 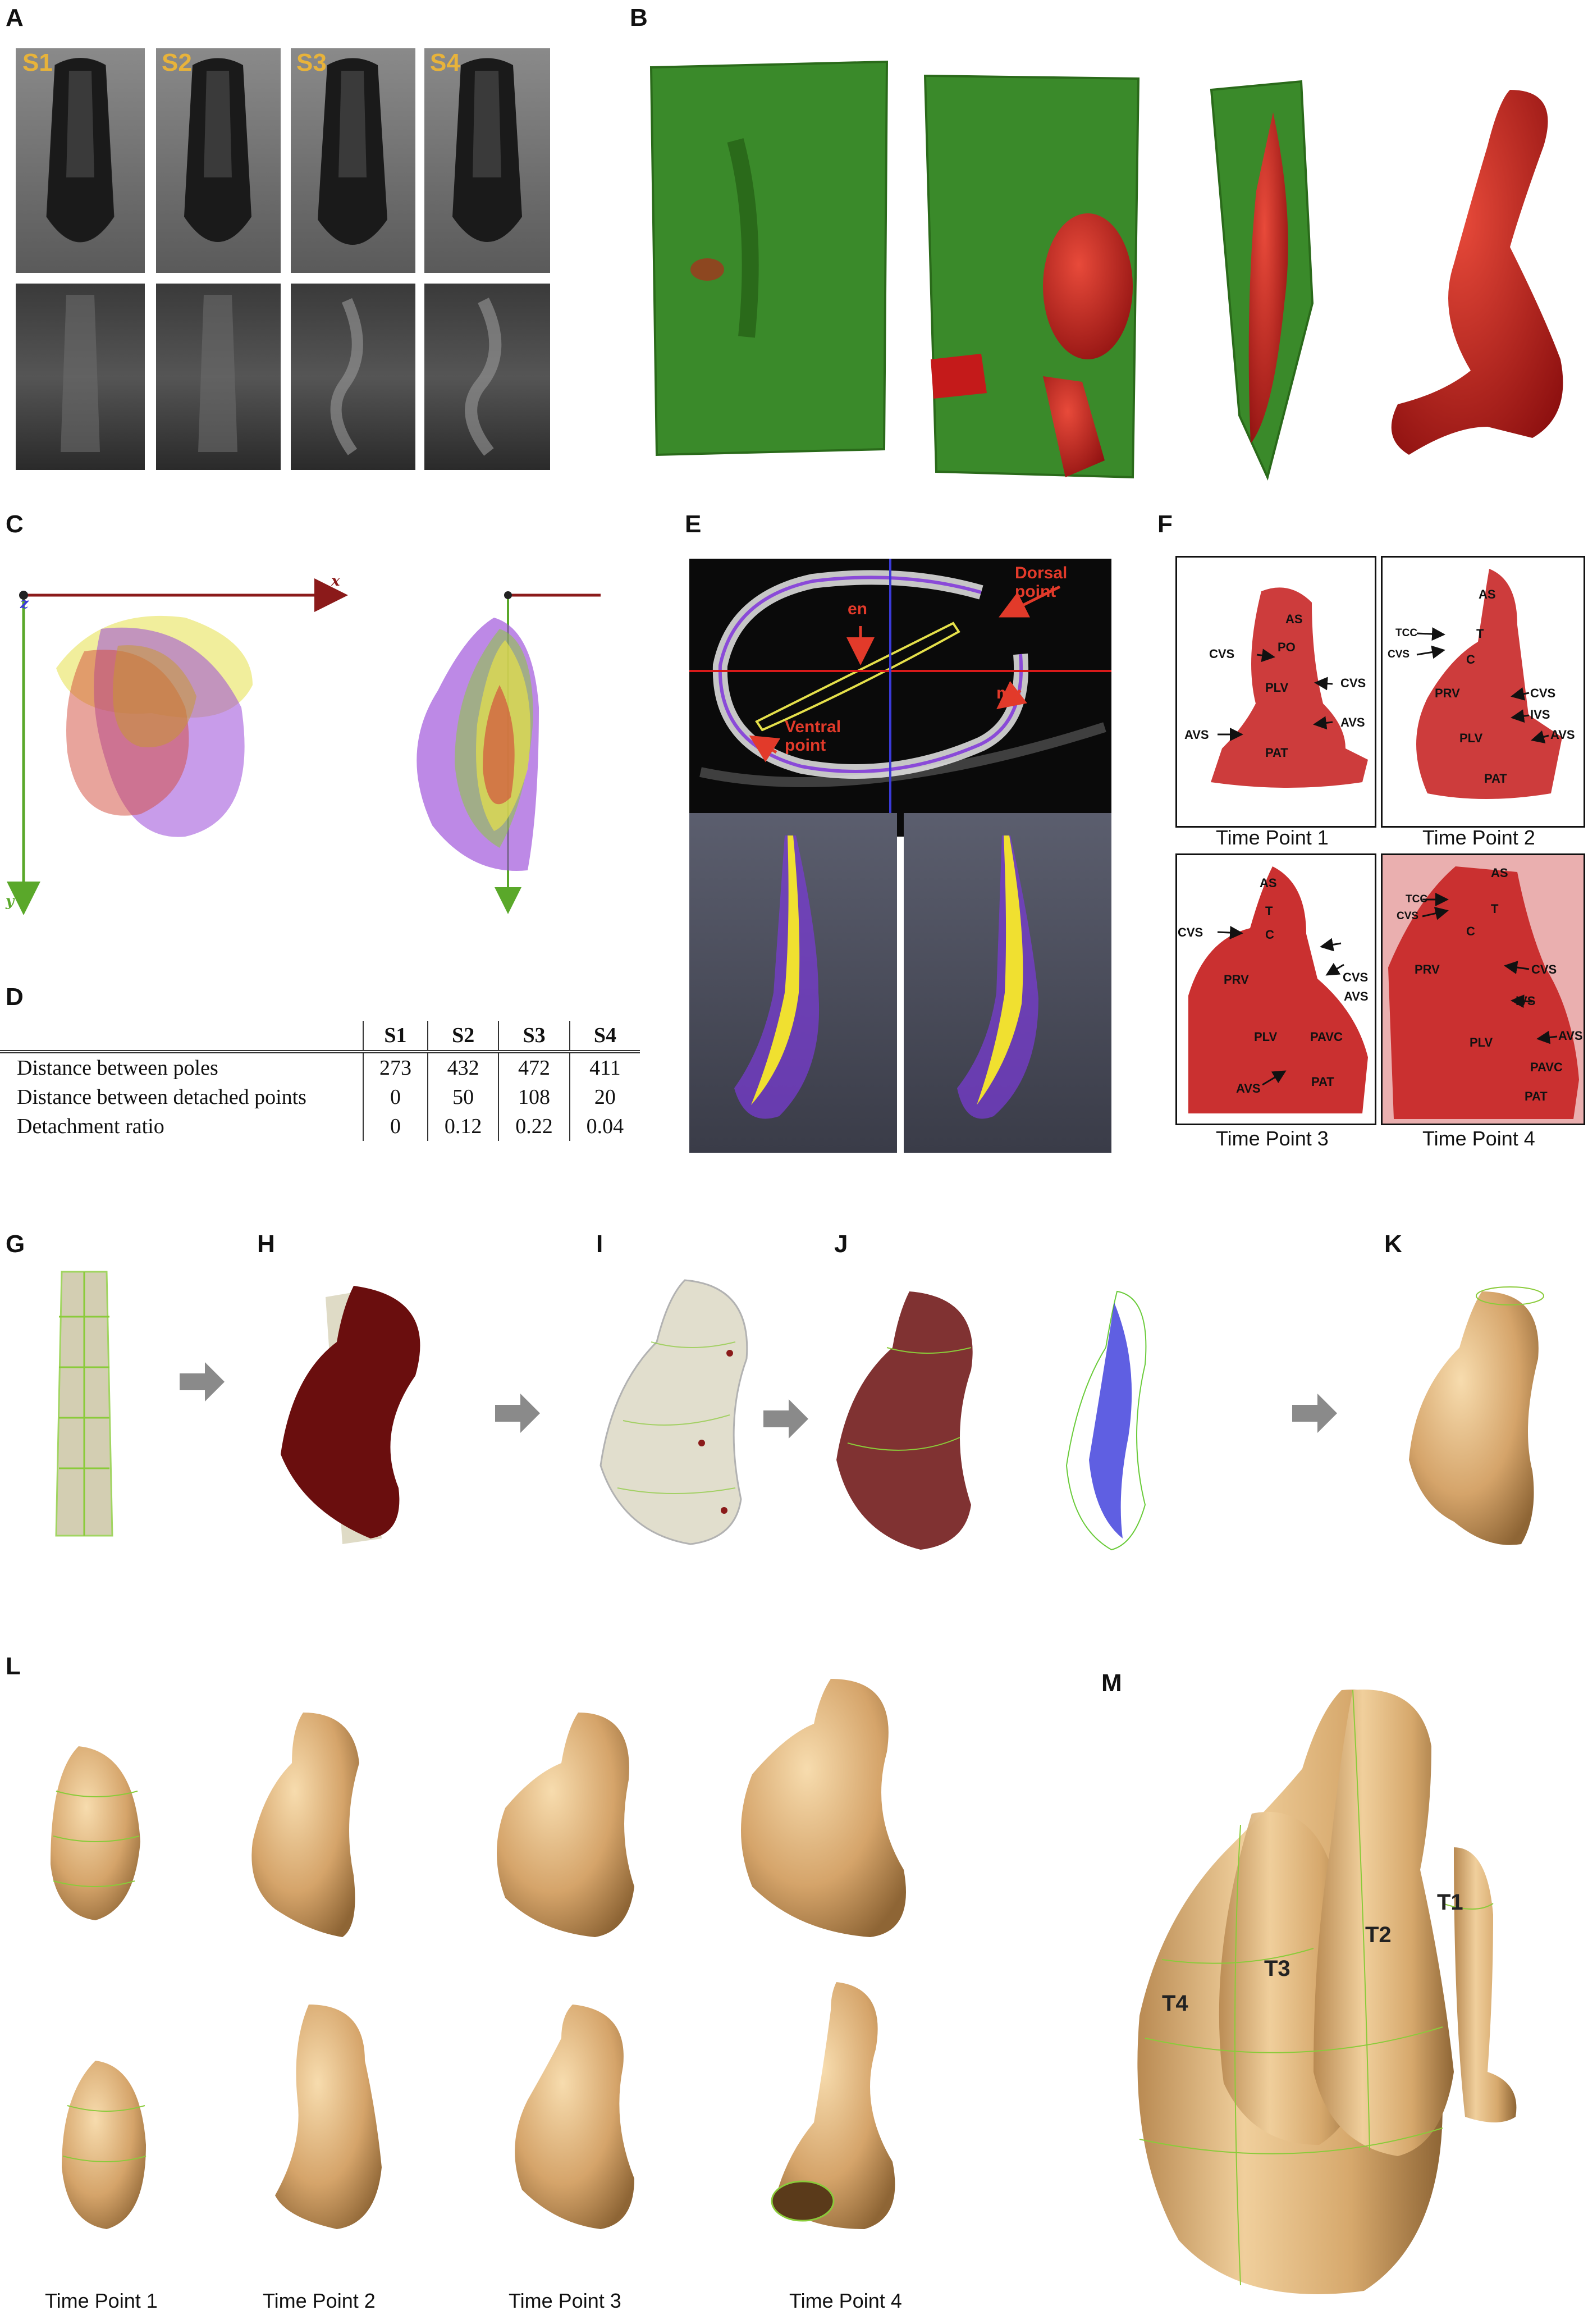 I want to click on panel-label-b: B, so click(x=639, y=17).